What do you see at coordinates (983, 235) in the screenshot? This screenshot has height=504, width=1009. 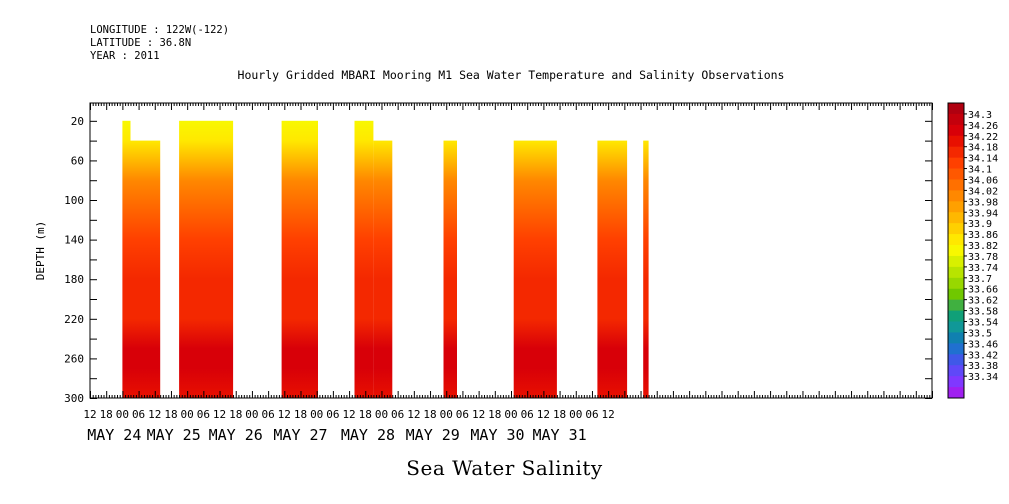 I see `colorbar-label: 33.86` at bounding box center [983, 235].